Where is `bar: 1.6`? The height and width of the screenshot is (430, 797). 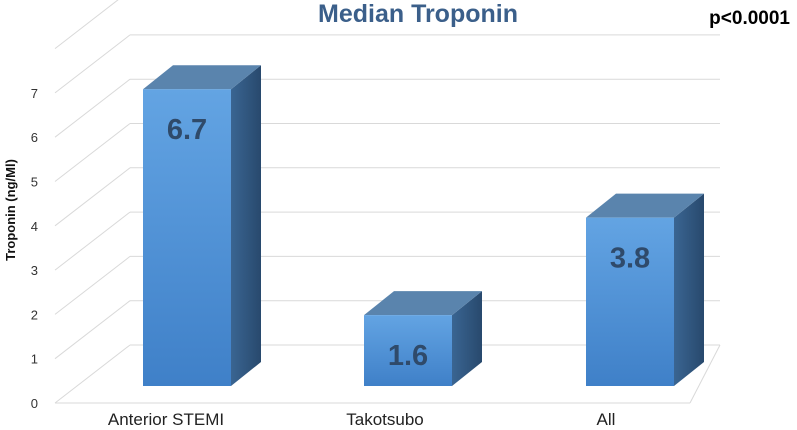 bar: 1.6 is located at coordinates (423, 338).